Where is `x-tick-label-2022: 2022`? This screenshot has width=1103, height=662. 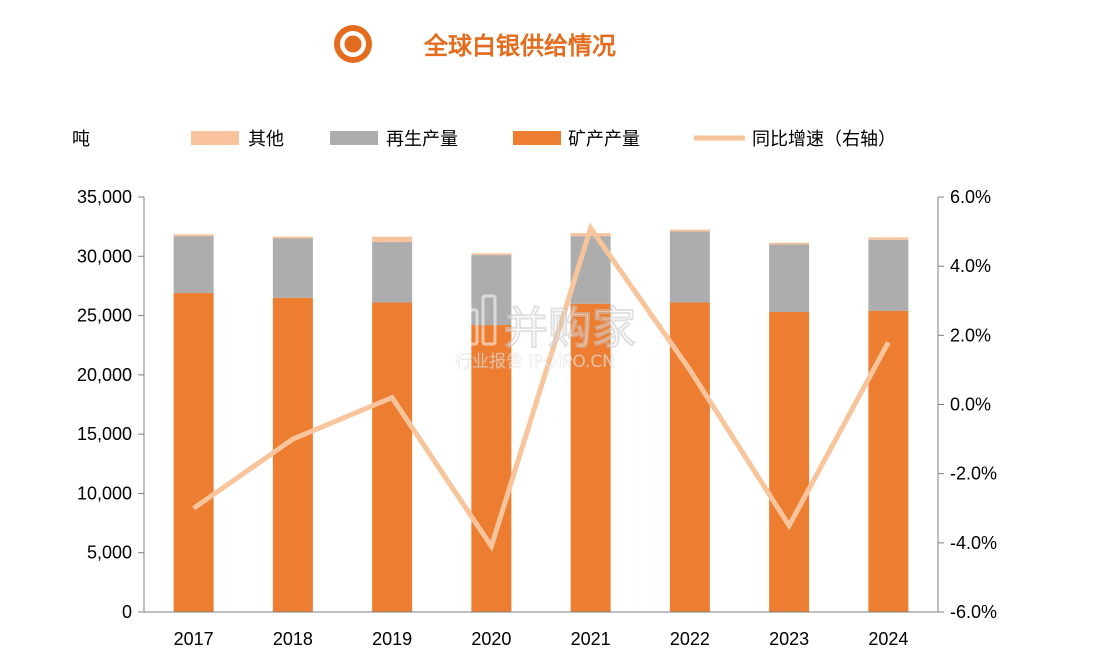 x-tick-label-2022: 2022 is located at coordinates (690, 639).